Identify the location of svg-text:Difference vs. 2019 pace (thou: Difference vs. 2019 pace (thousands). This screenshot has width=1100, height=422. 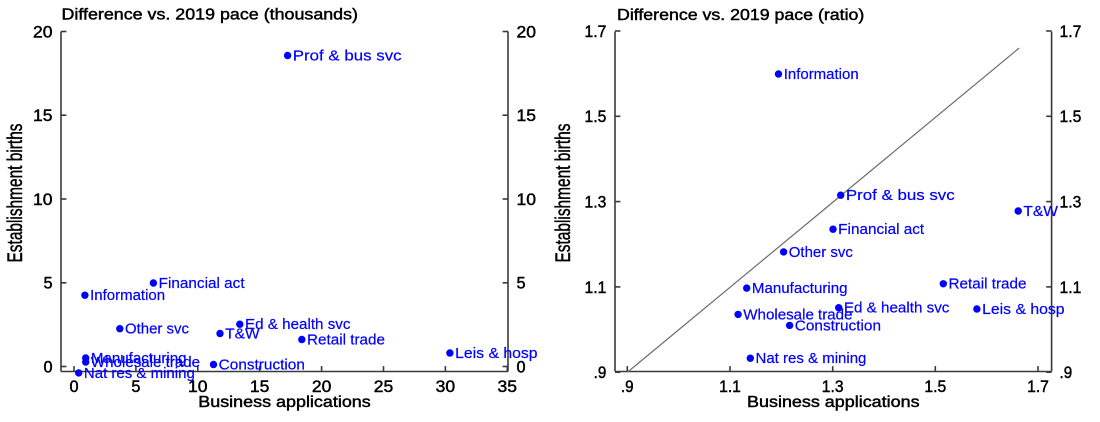
(210, 15).